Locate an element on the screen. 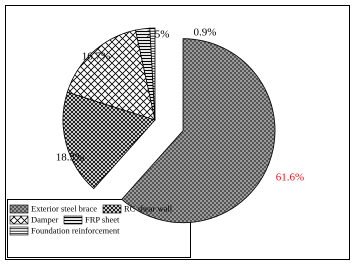  slice-label: 16.7% is located at coordinates (96, 57).